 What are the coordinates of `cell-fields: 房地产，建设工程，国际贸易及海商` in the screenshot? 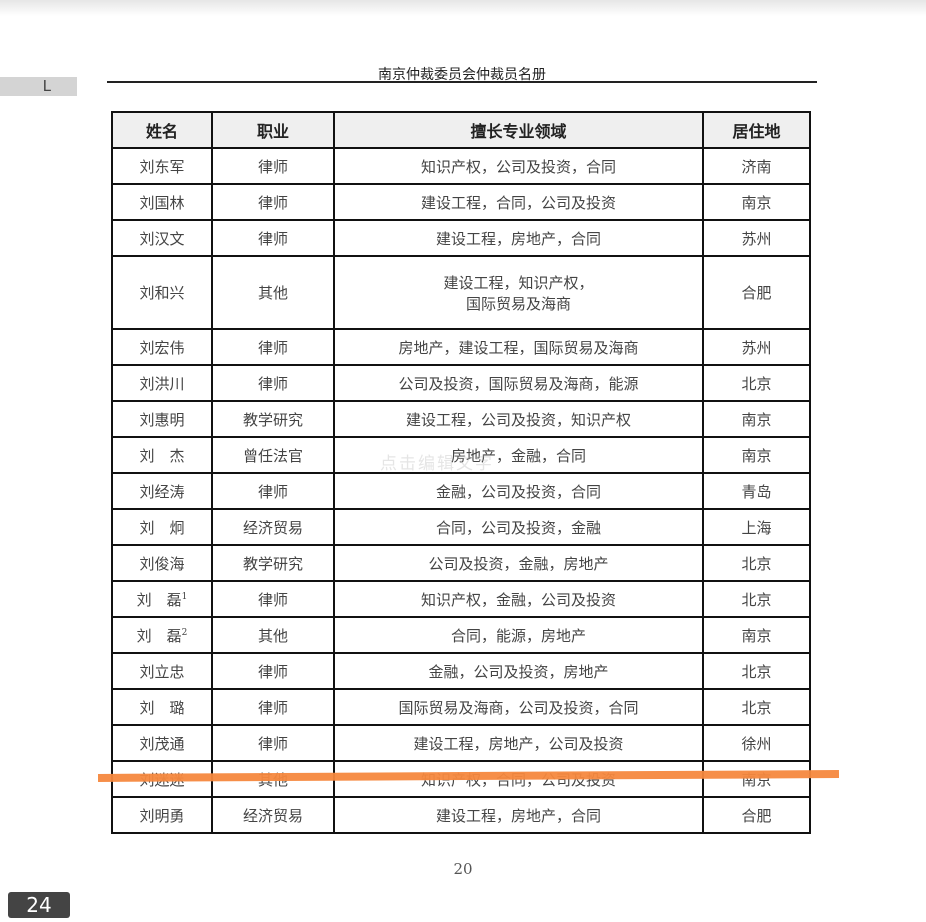 It's located at (518, 347).